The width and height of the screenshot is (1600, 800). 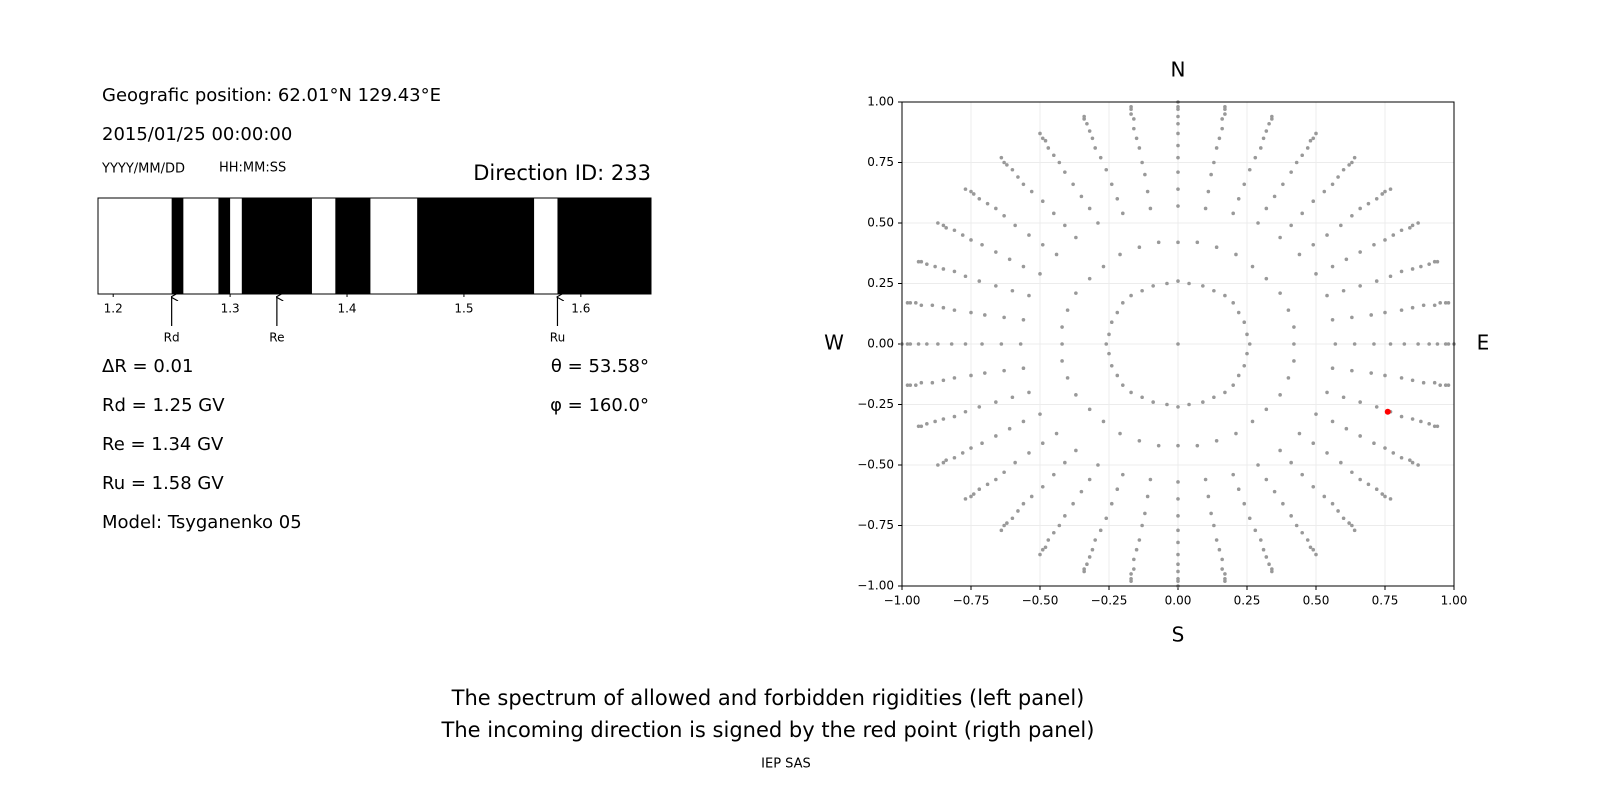 I want to click on parameter: θ = 53.58°, so click(x=600, y=366).